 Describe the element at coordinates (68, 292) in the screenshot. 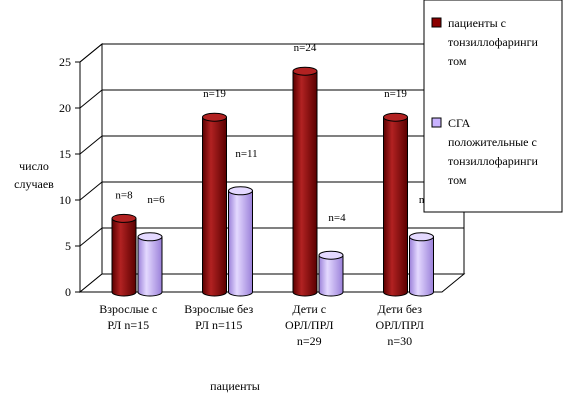

I see `y-tick-label: 0` at that location.